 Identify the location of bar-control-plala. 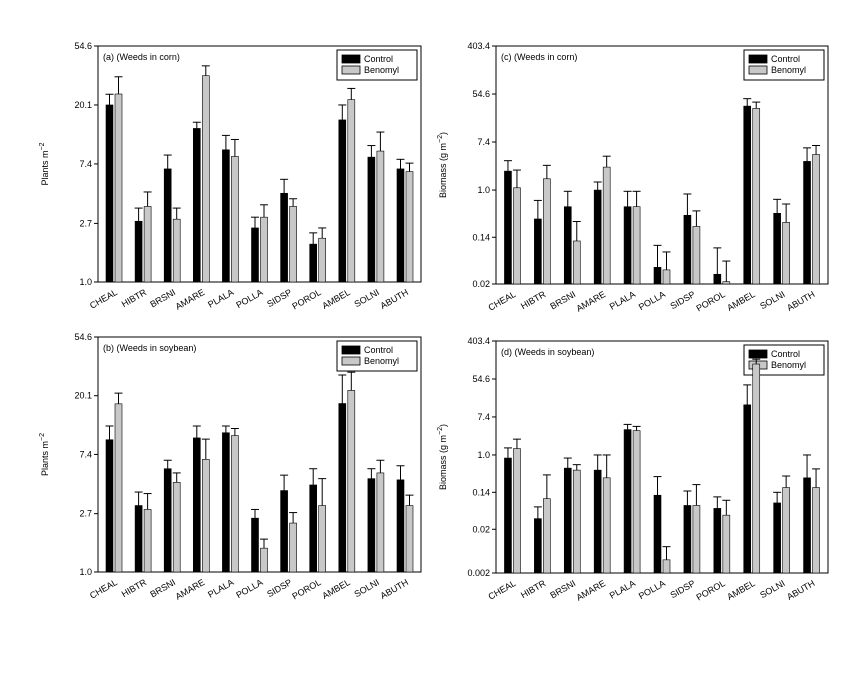
(226, 502).